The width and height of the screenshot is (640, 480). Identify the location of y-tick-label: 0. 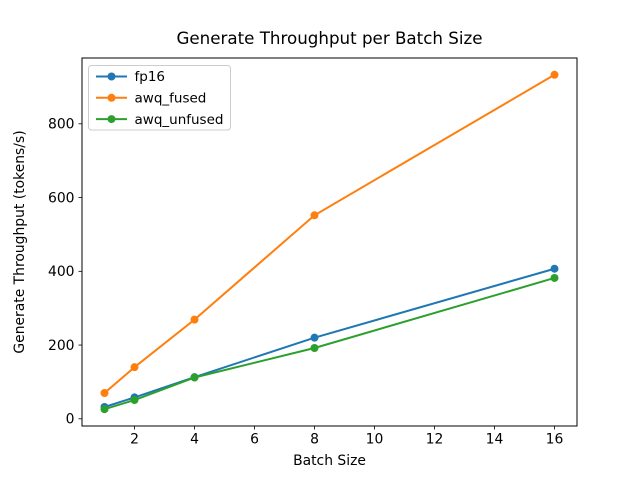
(70, 420).